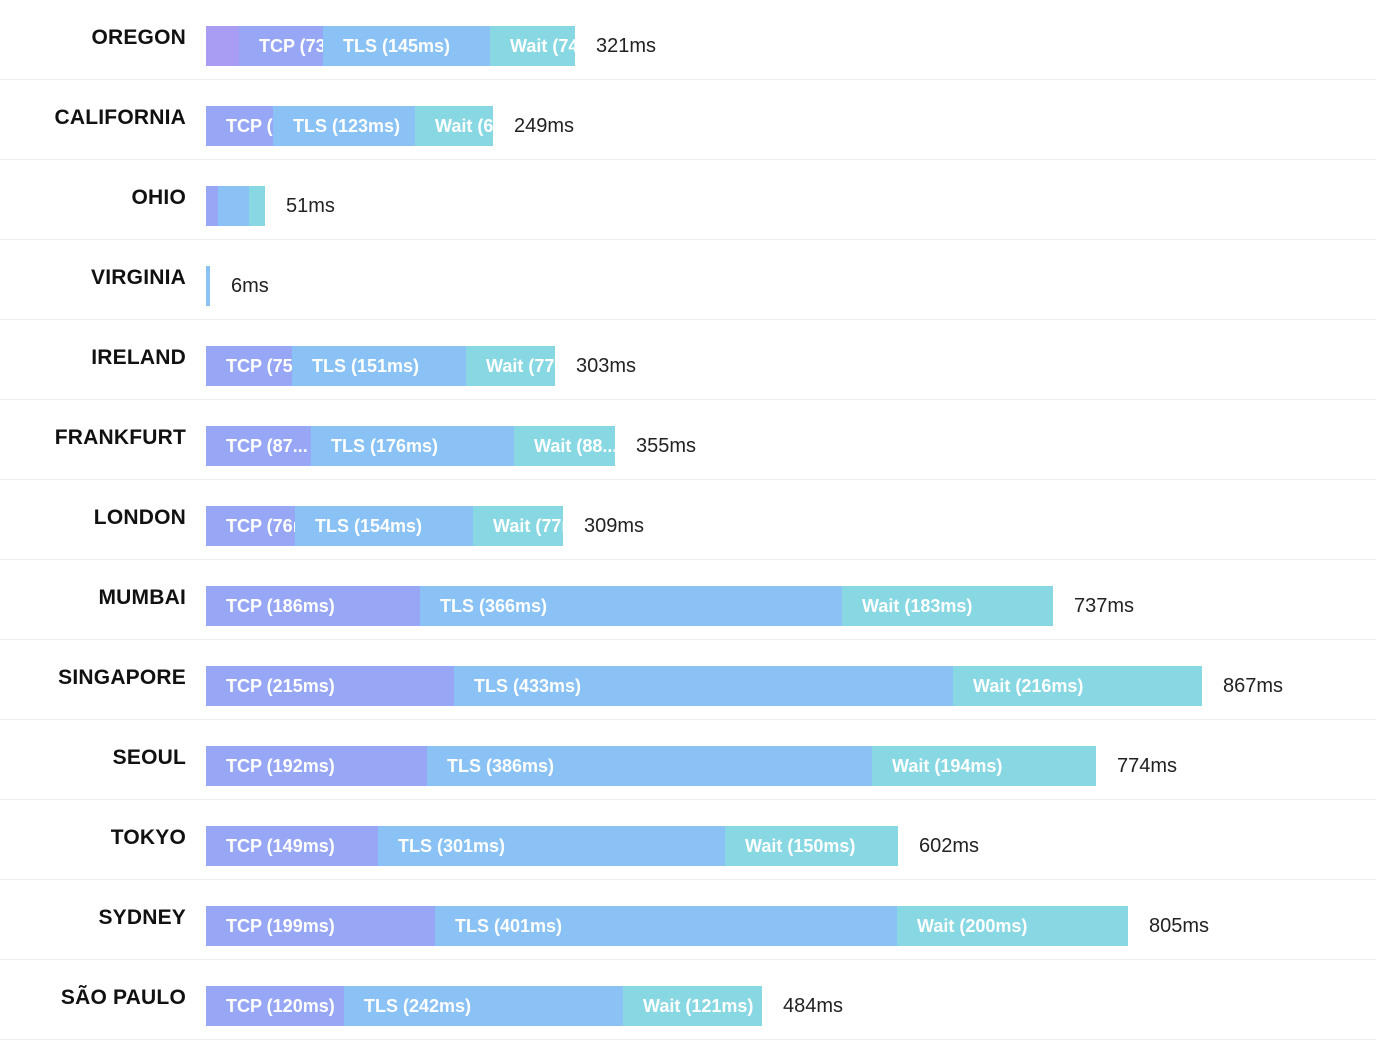 This screenshot has height=1052, width=1376. What do you see at coordinates (544, 126) in the screenshot?
I see `total-label: 249ms` at bounding box center [544, 126].